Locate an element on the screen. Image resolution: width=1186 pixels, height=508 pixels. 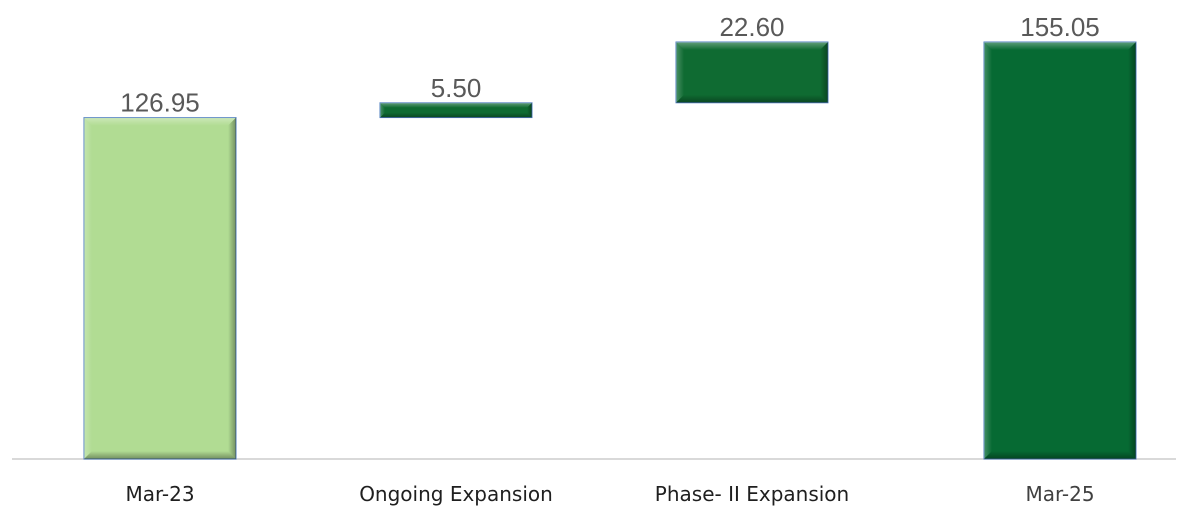
category-label-2: Ongoing Expansion is located at coordinates (456, 494).